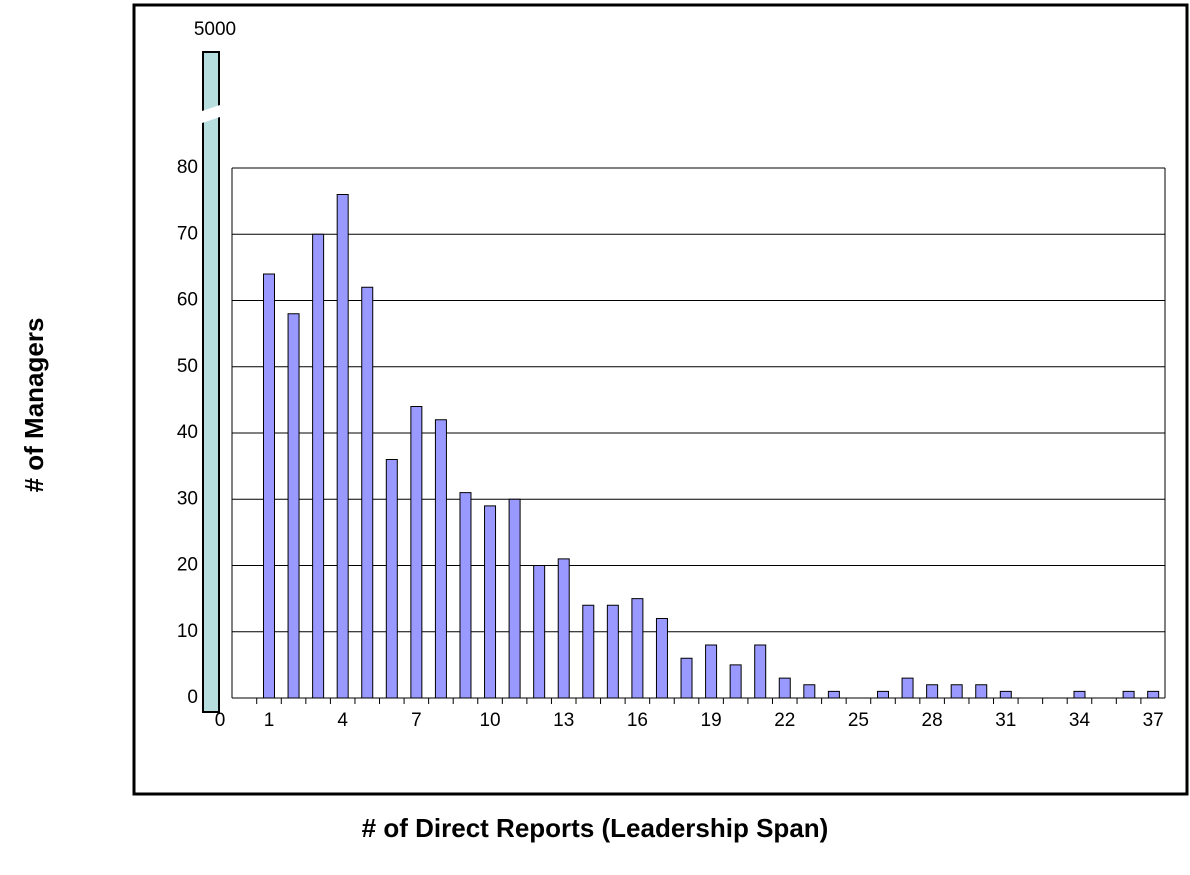  What do you see at coordinates (187, 167) in the screenshot?
I see `y-tick-label: 80` at bounding box center [187, 167].